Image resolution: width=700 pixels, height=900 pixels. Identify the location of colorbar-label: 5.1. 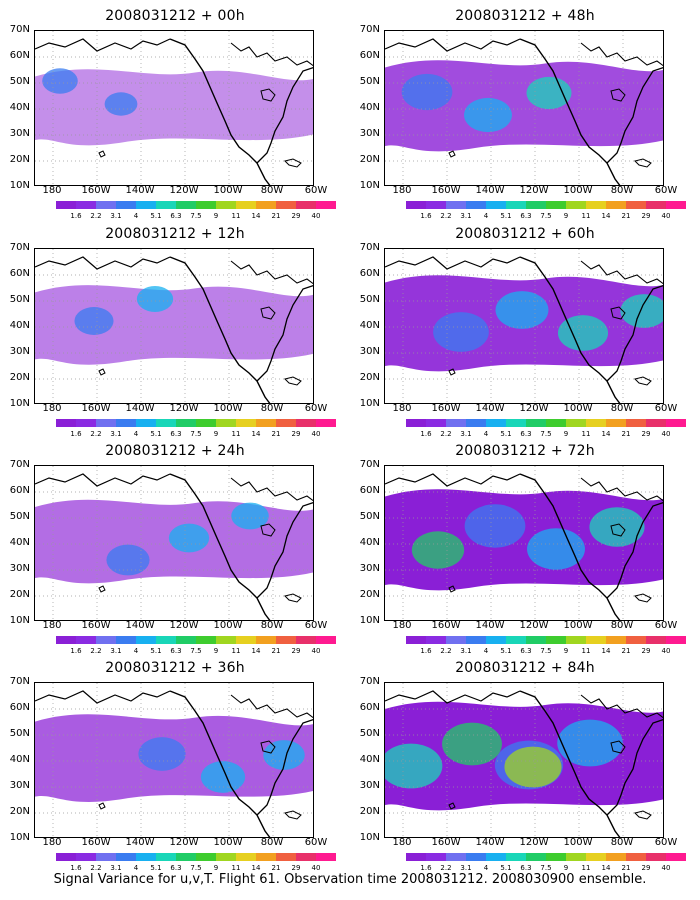
(506, 216).